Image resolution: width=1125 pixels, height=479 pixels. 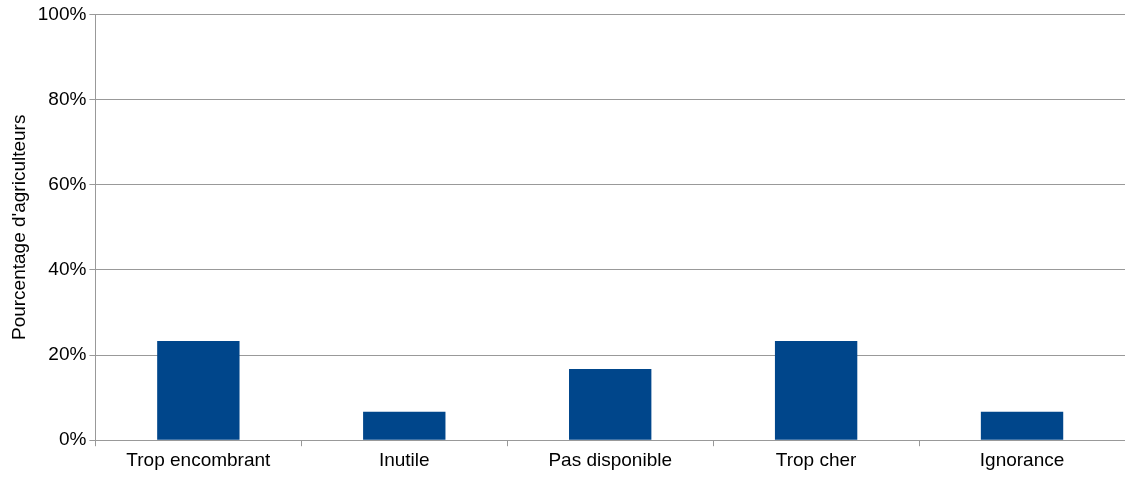 What do you see at coordinates (404, 459) in the screenshot?
I see `x-tick-label: Inutile` at bounding box center [404, 459].